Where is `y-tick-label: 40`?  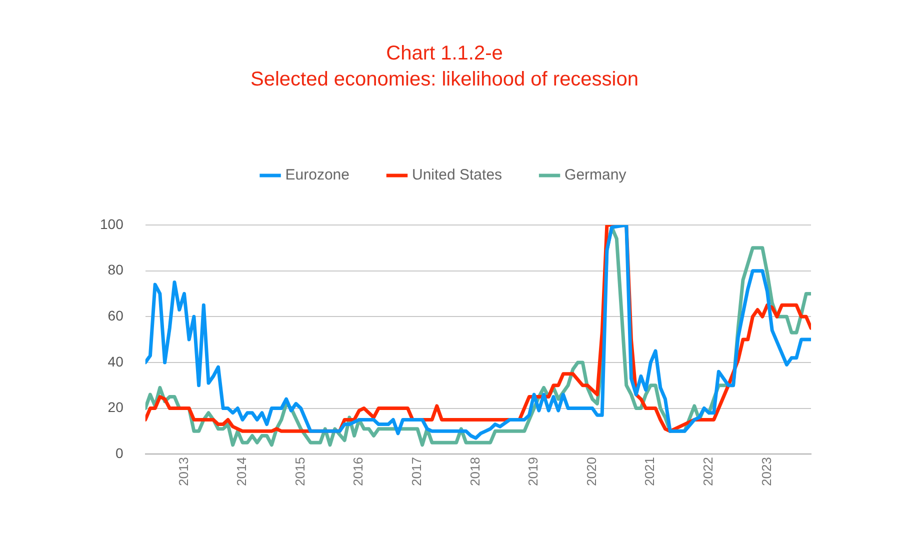 y-tick-label: 40 is located at coordinates (116, 361).